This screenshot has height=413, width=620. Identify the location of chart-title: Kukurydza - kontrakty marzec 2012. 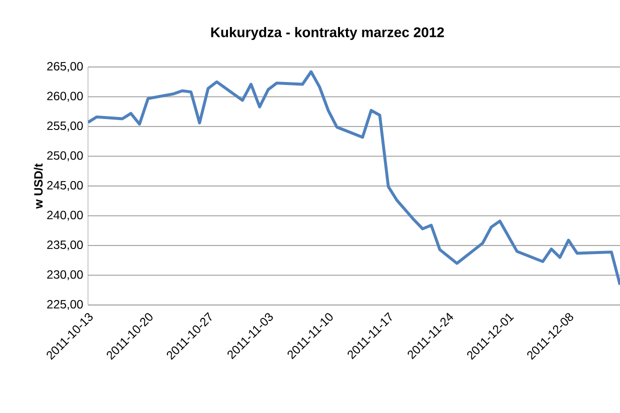
(327, 33).